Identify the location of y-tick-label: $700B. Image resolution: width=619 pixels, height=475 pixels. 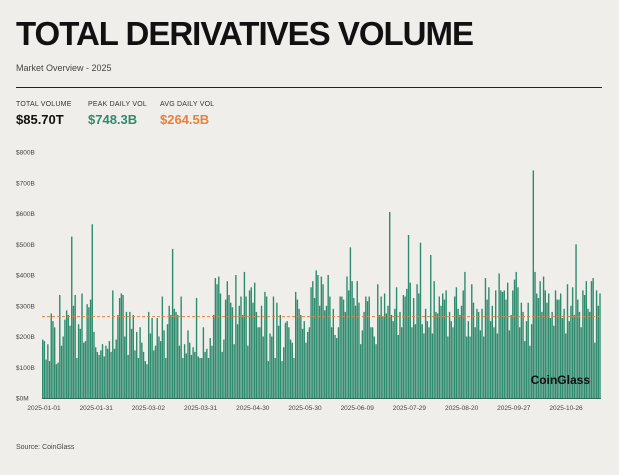
(25, 183).